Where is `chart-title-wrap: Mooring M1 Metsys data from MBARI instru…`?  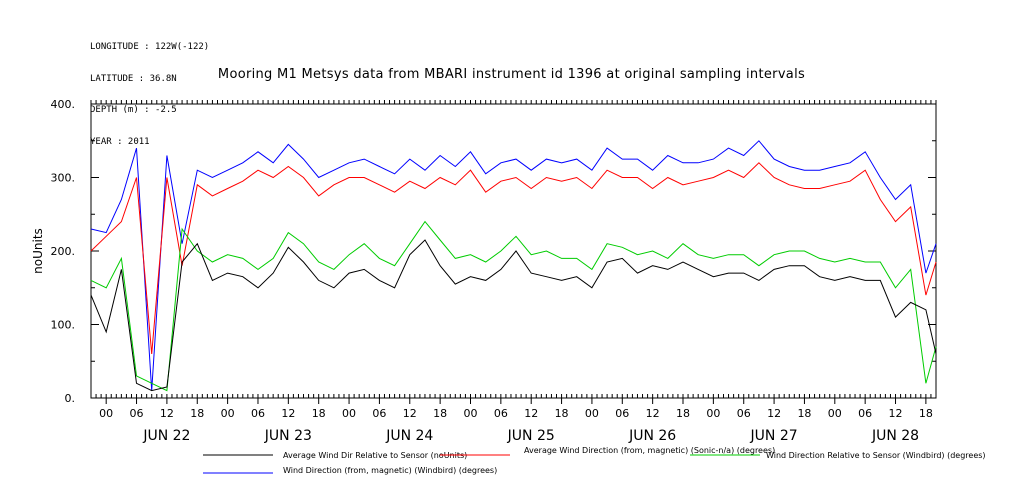 chart-title-wrap: Mooring M1 Metsys data from MBARI instru… is located at coordinates (504, 74).